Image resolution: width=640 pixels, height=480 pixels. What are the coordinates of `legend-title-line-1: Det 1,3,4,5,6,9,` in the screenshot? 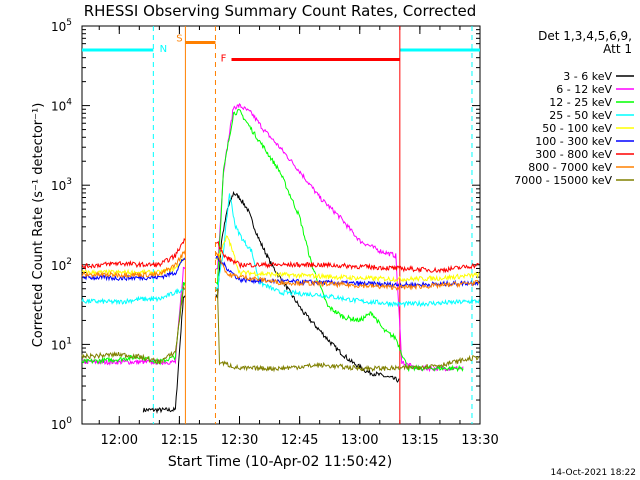 It's located at (585, 36).